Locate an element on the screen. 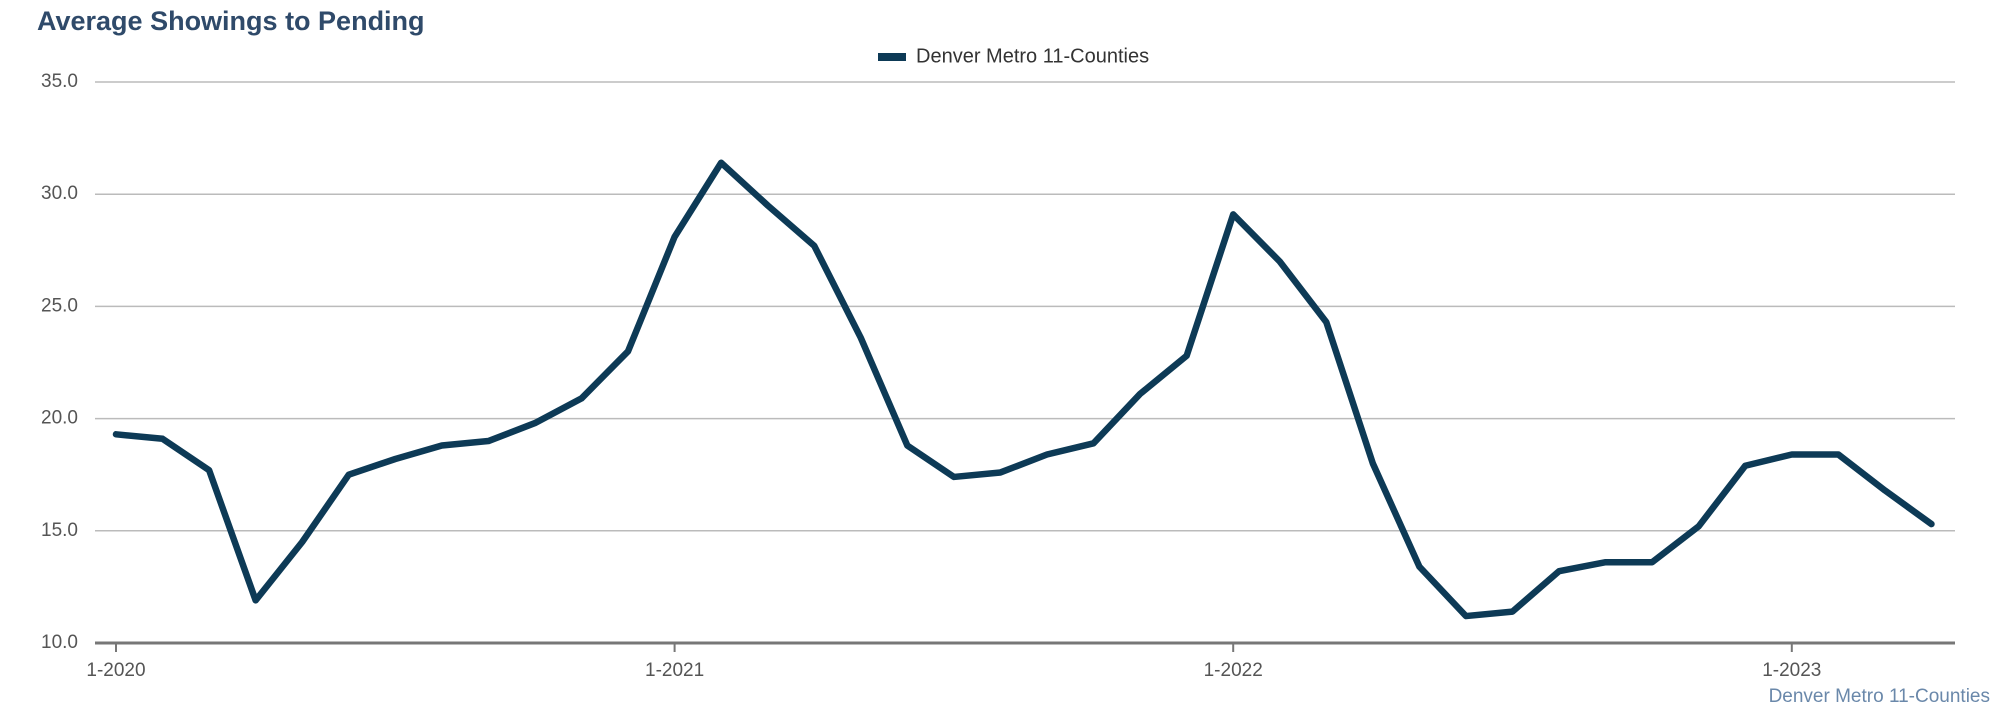 The width and height of the screenshot is (2000, 717). x-tick-label: 1-2021 is located at coordinates (674, 670).